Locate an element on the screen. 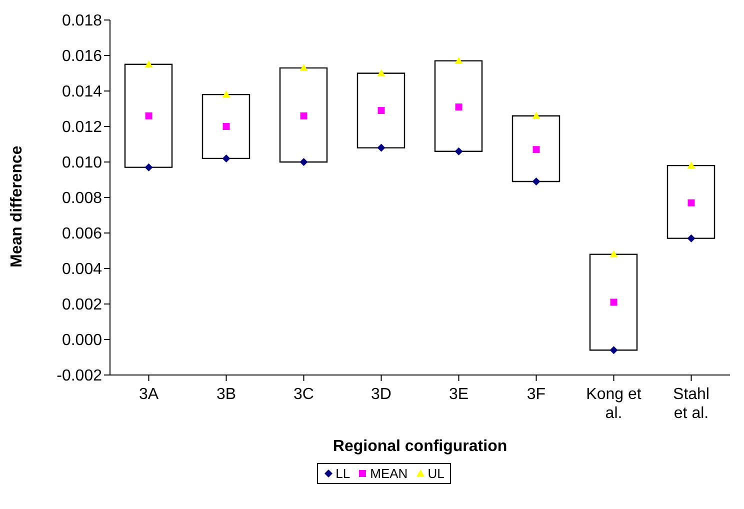  y-tick-label: 0.008 is located at coordinates (82, 199).